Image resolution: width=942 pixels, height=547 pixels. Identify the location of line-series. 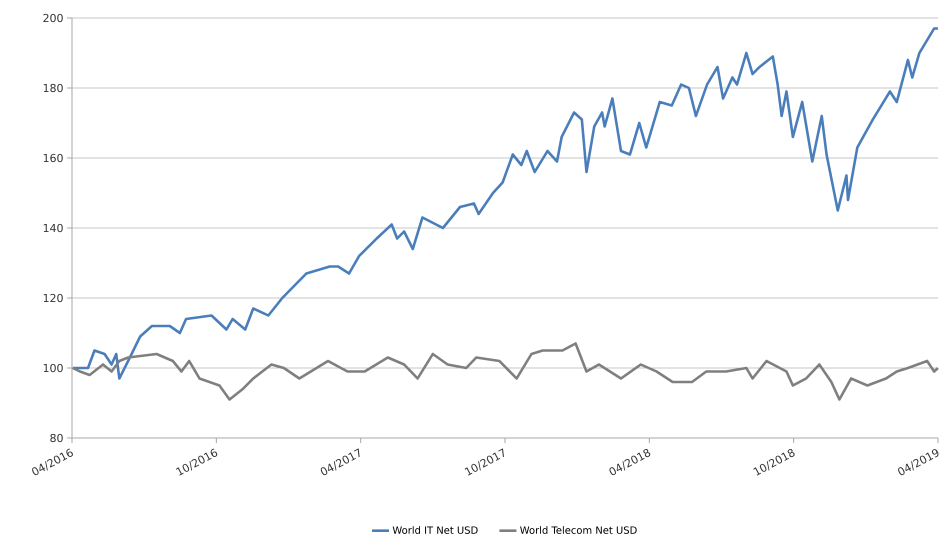
(506, 371).